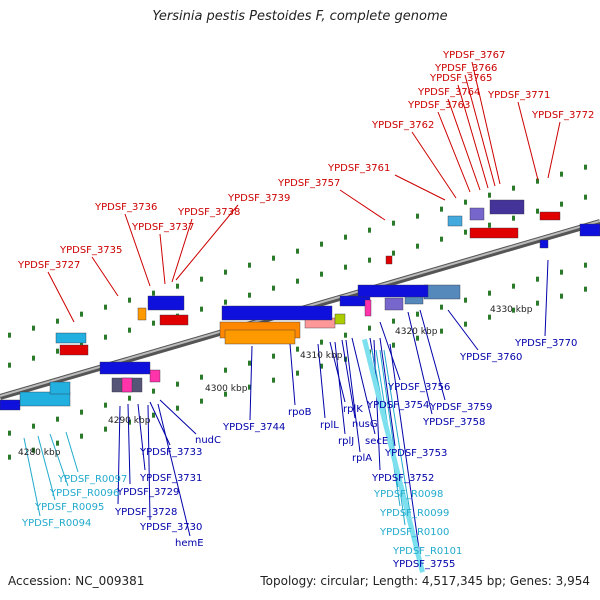  Describe the element at coordinates (438, 105) in the screenshot. I see `gene-label-ypdsf-3763: YPDSF_3763` at that location.